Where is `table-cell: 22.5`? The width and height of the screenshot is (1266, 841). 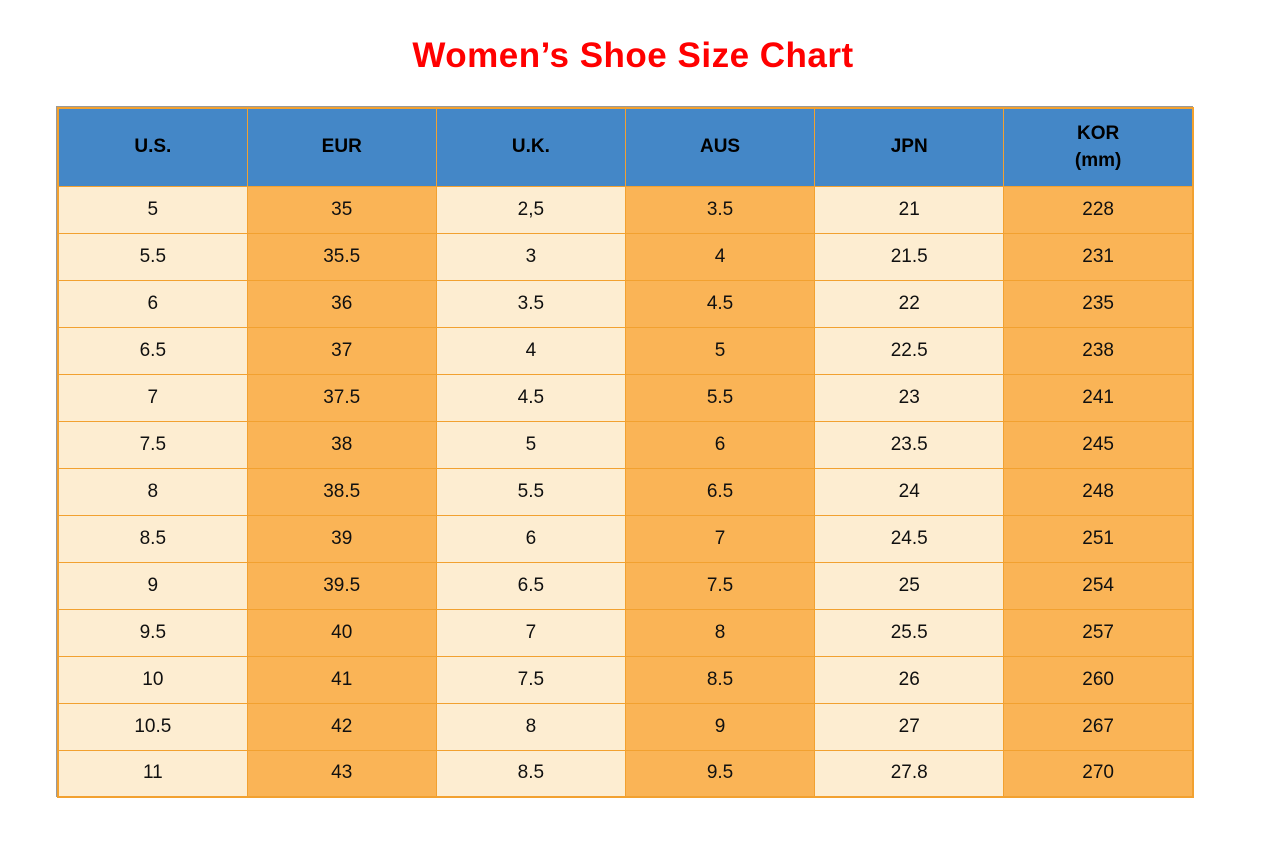
table-cell: 22.5 is located at coordinates (909, 350).